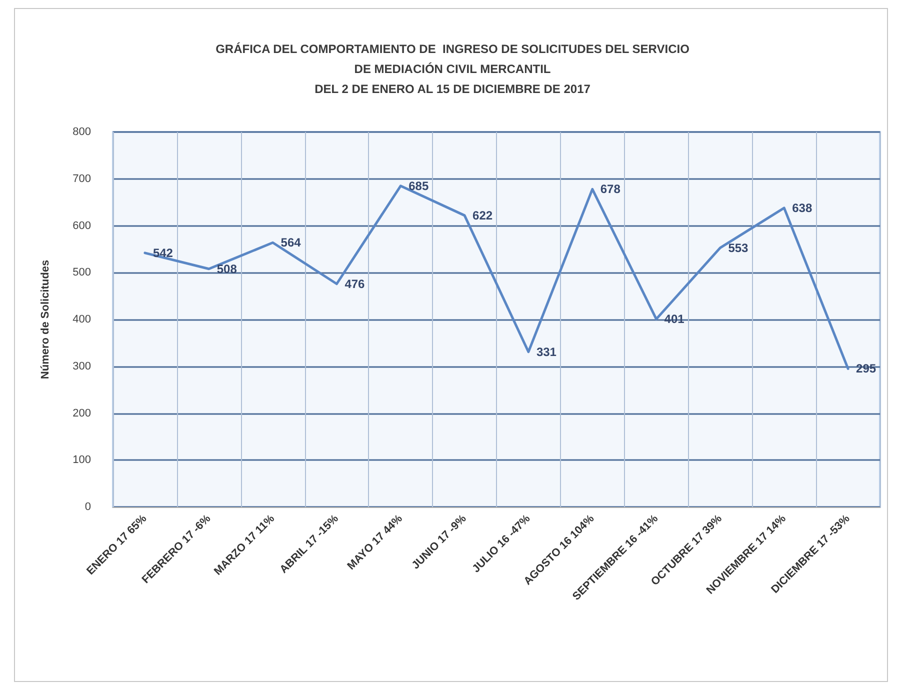  I want to click on y-tick-label: 500, so click(81, 272).